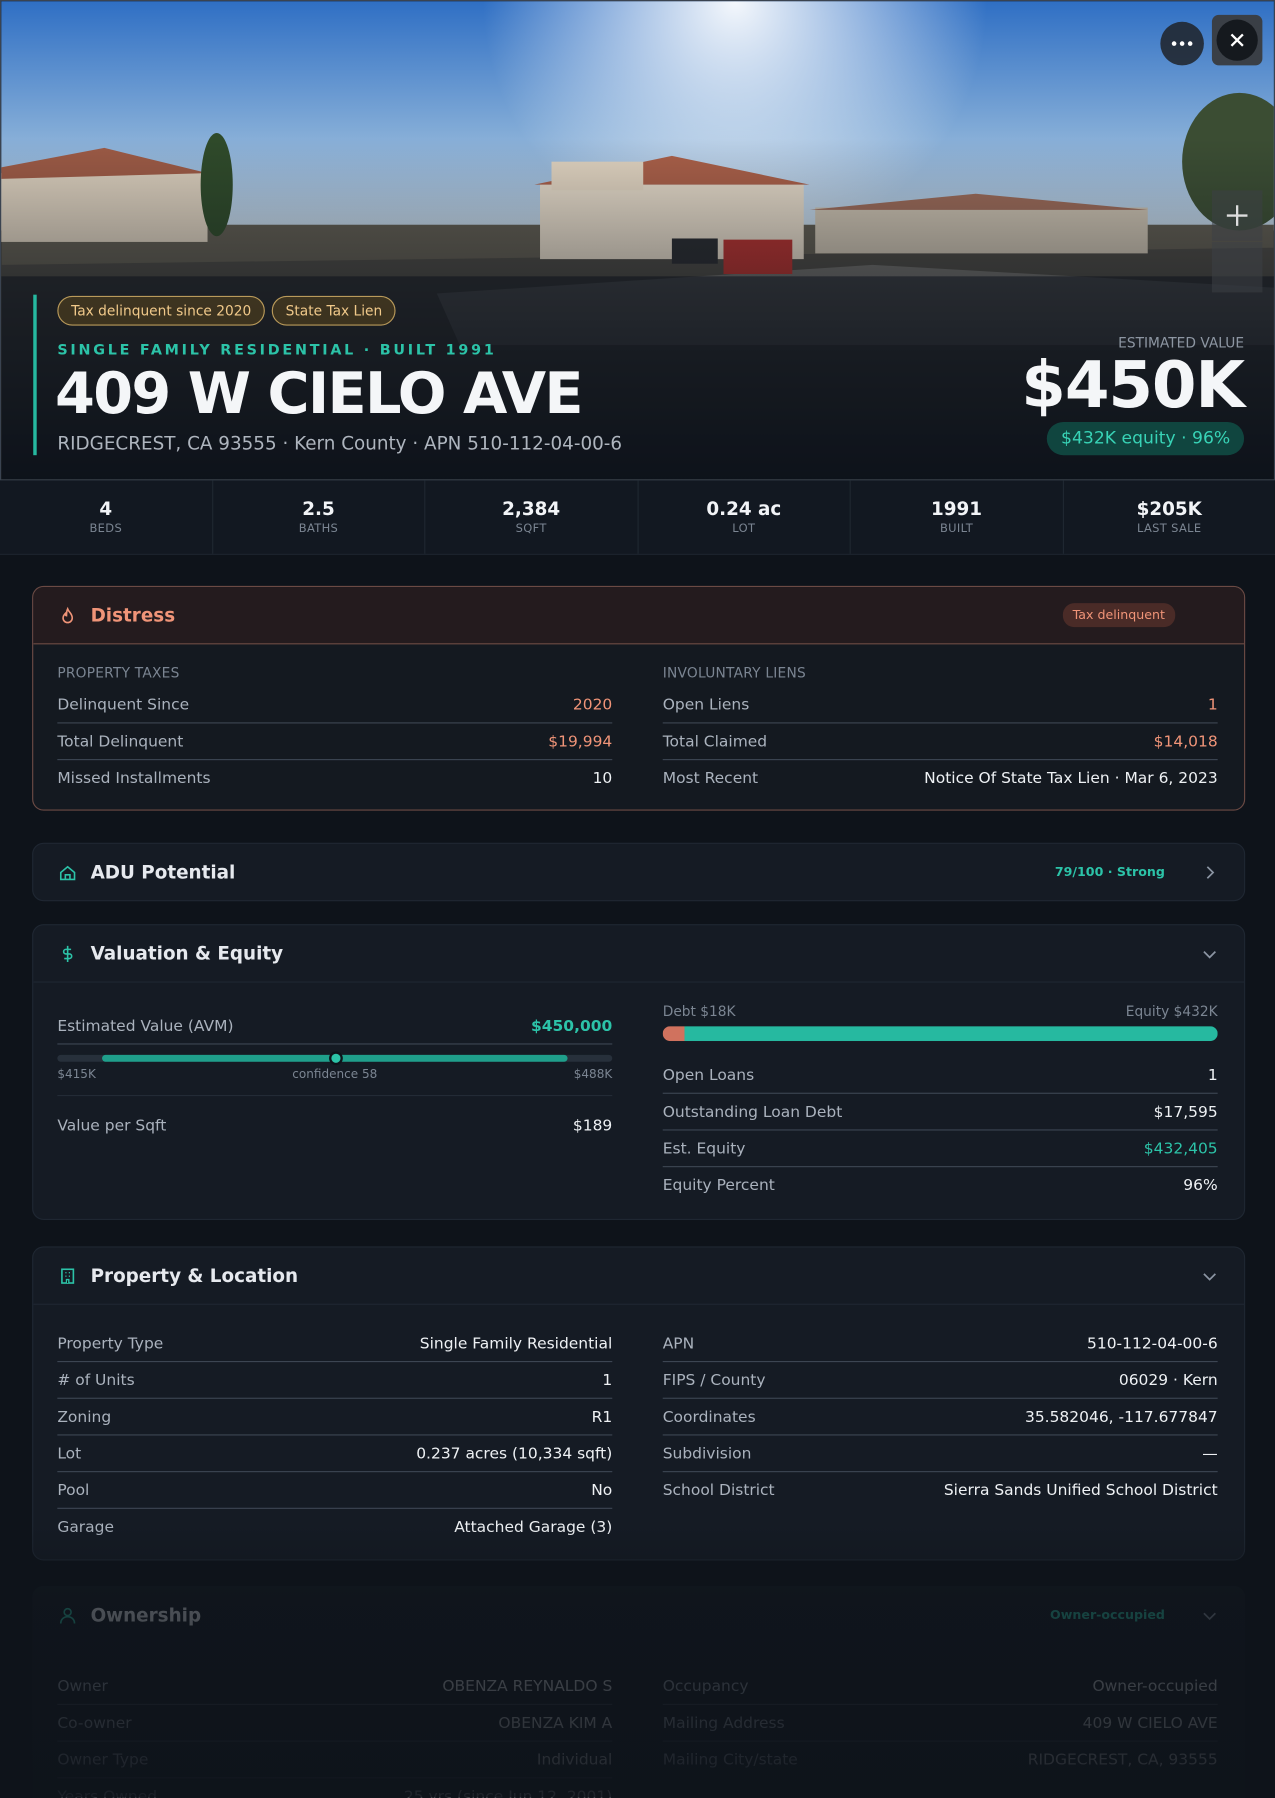  Describe the element at coordinates (333, 310) in the screenshot. I see `badge: State Tax Lien` at that location.